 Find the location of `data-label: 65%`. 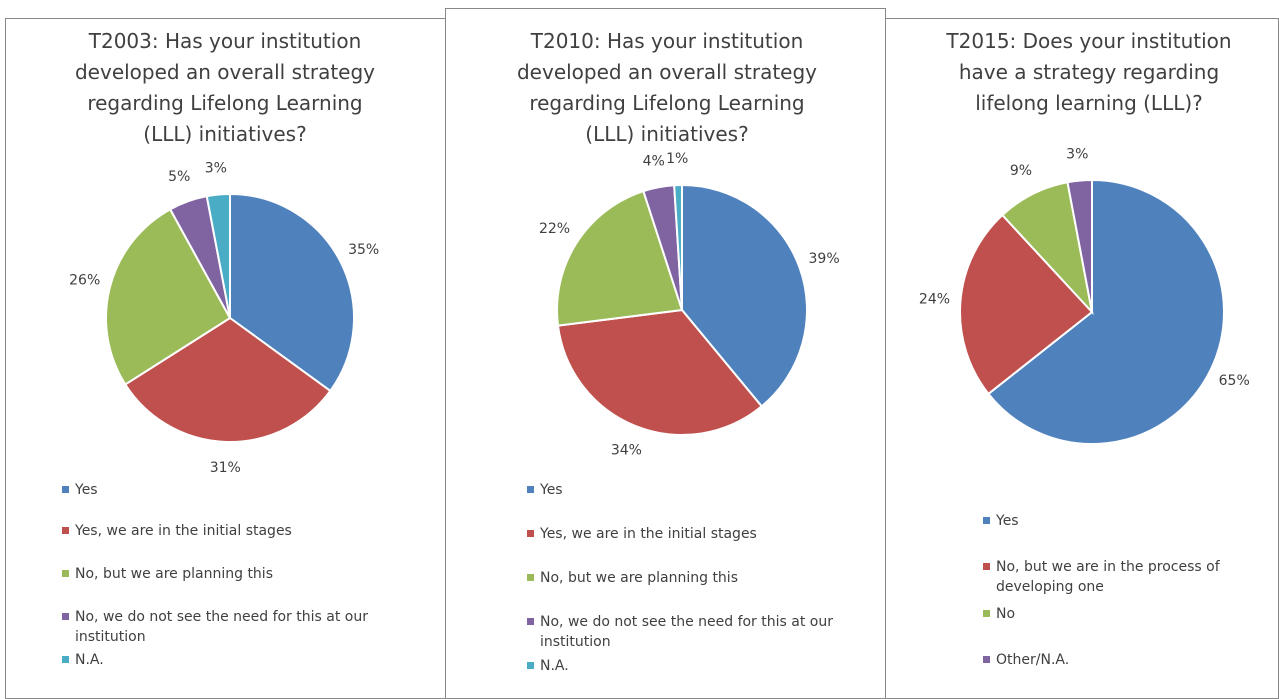

data-label: 65% is located at coordinates (1234, 381).